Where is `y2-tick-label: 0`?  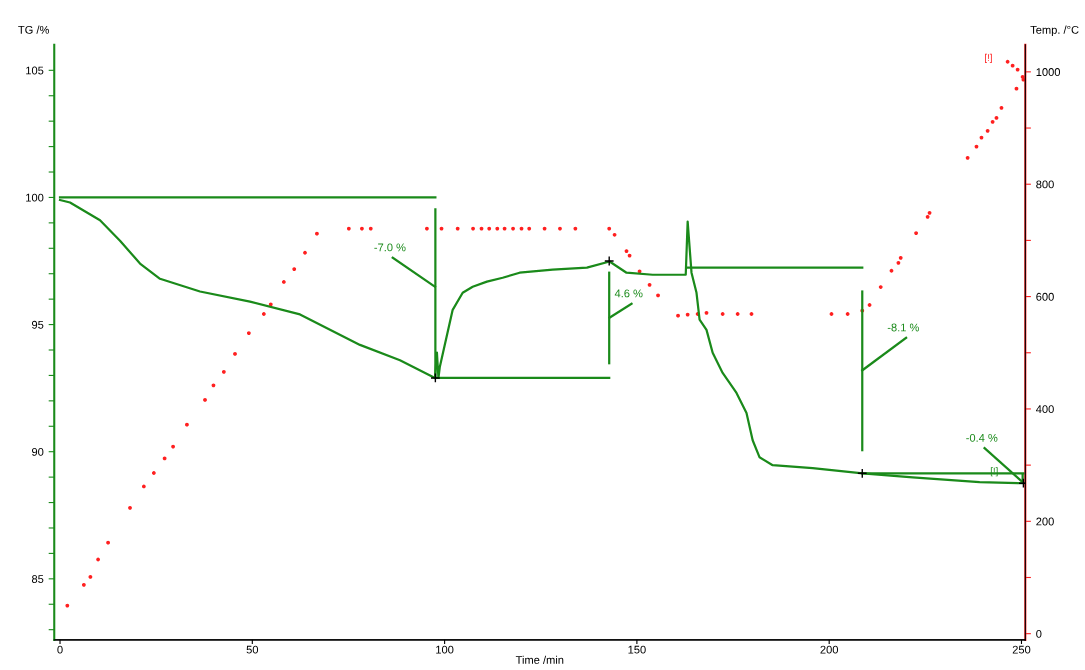 y2-tick-label: 0 is located at coordinates (1039, 633).